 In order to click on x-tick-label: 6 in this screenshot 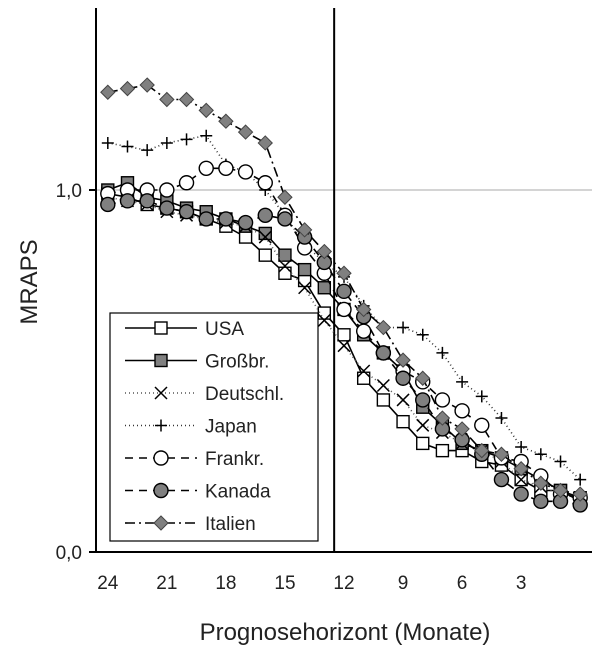, I will do `click(462, 583)`.